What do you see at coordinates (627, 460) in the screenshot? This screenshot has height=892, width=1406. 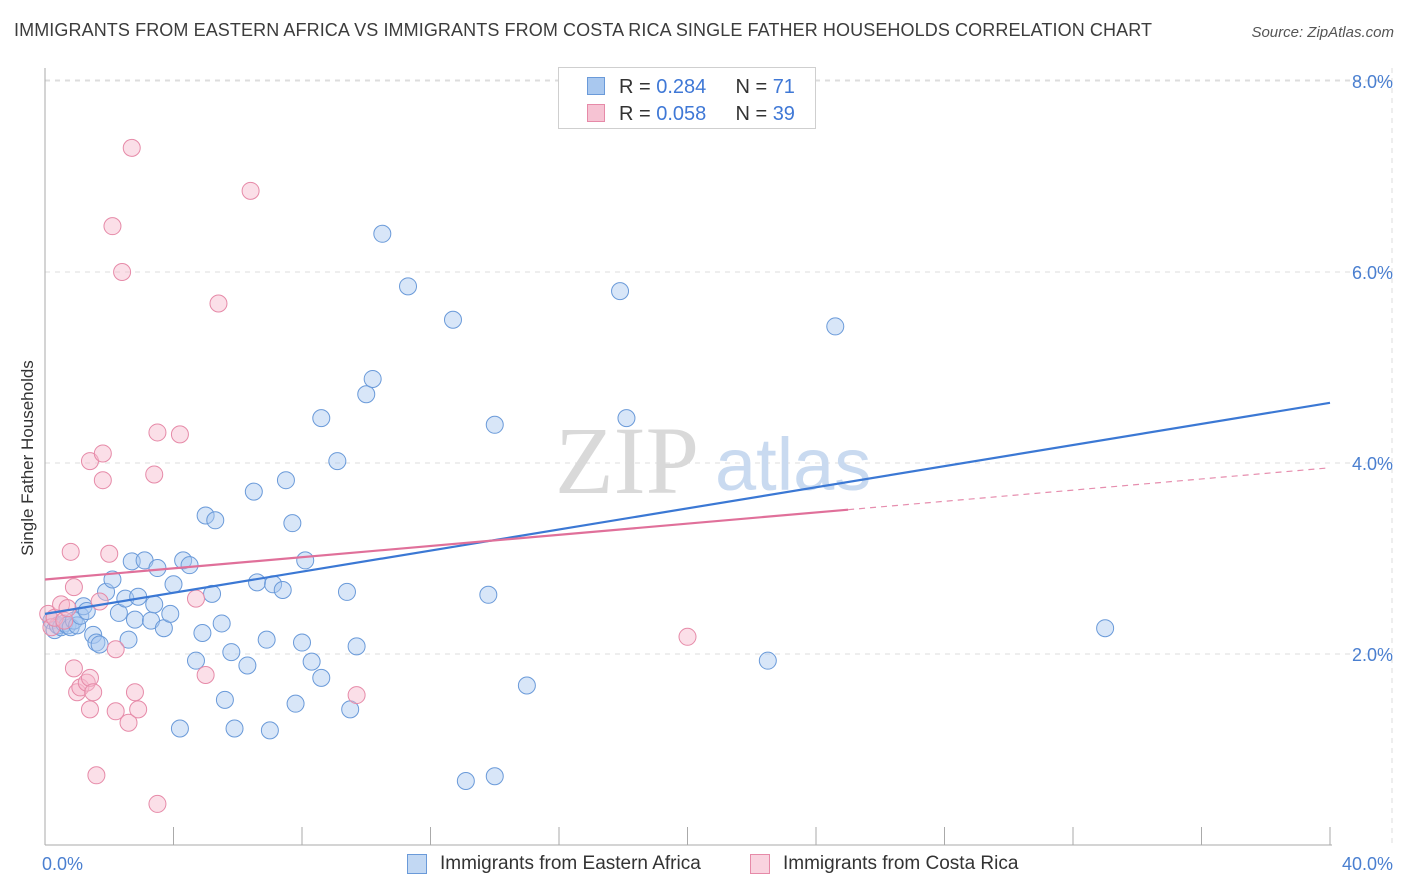 I see `watermark-zip: ZIP` at bounding box center [627, 460].